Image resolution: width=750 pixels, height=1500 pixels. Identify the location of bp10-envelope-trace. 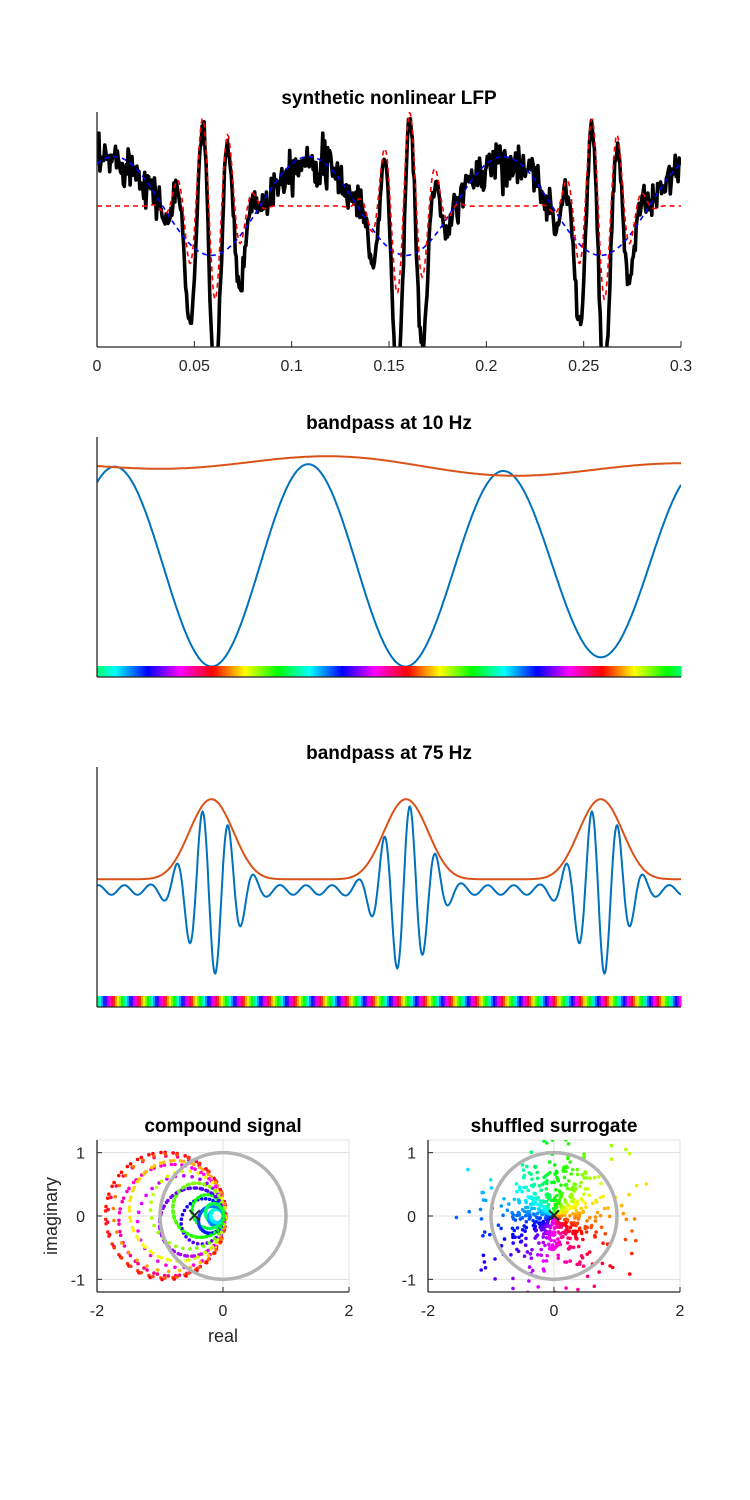
(389, 466).